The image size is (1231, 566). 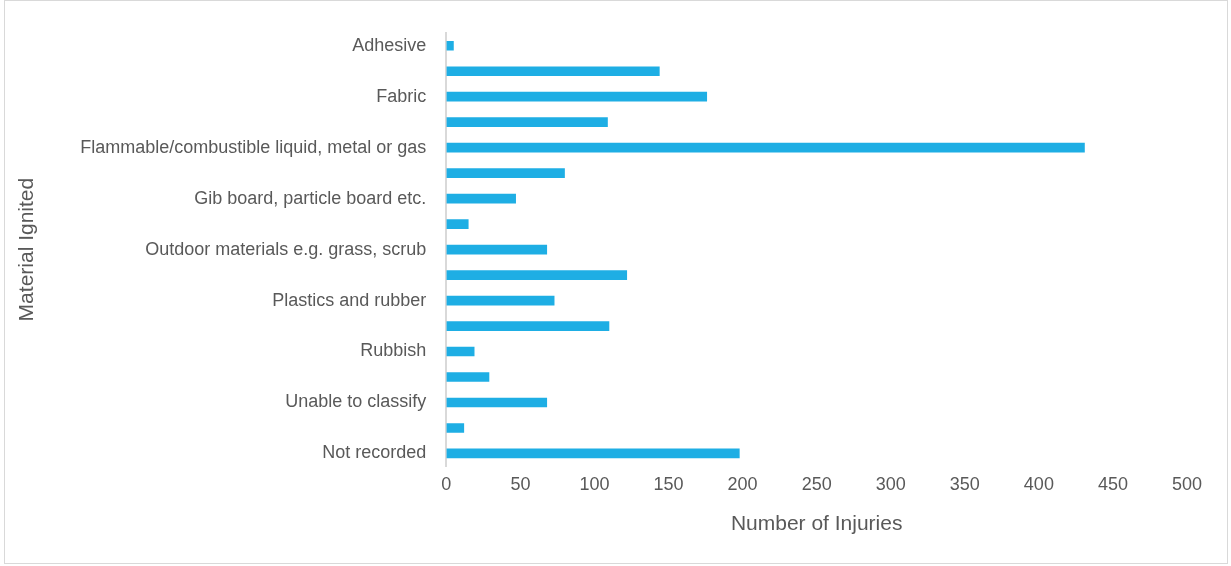 I want to click on y-tick-label: Not recorded, so click(x=374, y=452).